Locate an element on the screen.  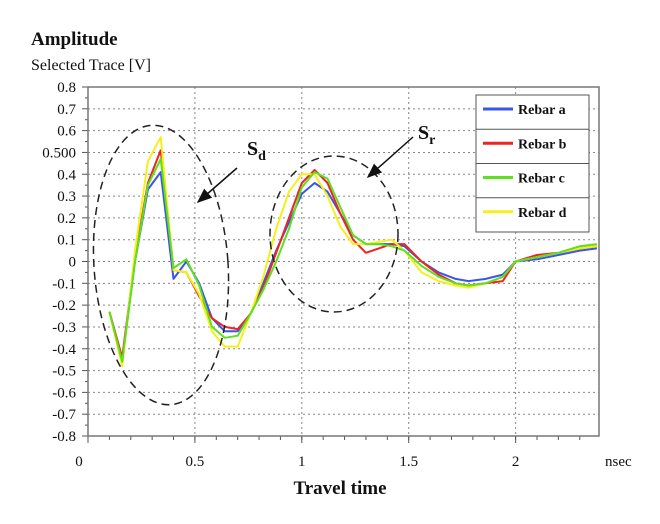
sr-arrow is located at coordinates (390, 157).